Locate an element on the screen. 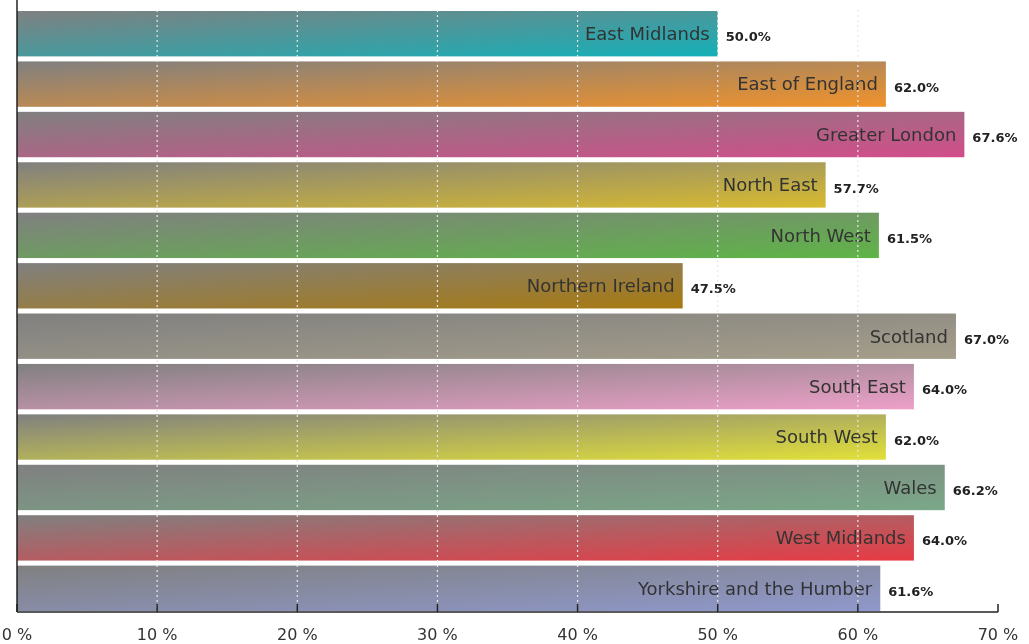 This screenshot has width=1029, height=644. y-tick-label: Yorkshire and the Humber is located at coordinates (755, 588).